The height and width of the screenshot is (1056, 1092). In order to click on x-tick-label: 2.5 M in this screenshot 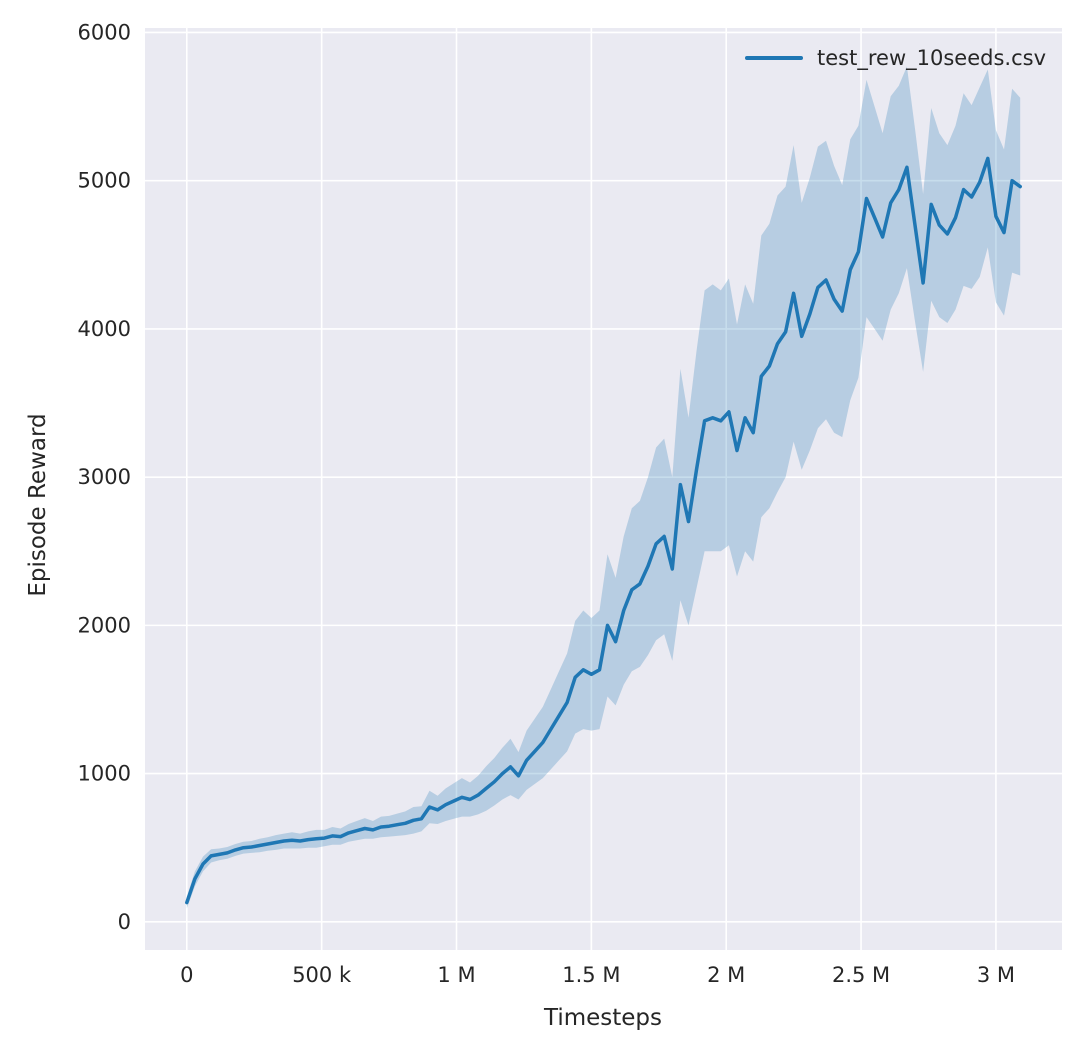, I will do `click(861, 975)`.